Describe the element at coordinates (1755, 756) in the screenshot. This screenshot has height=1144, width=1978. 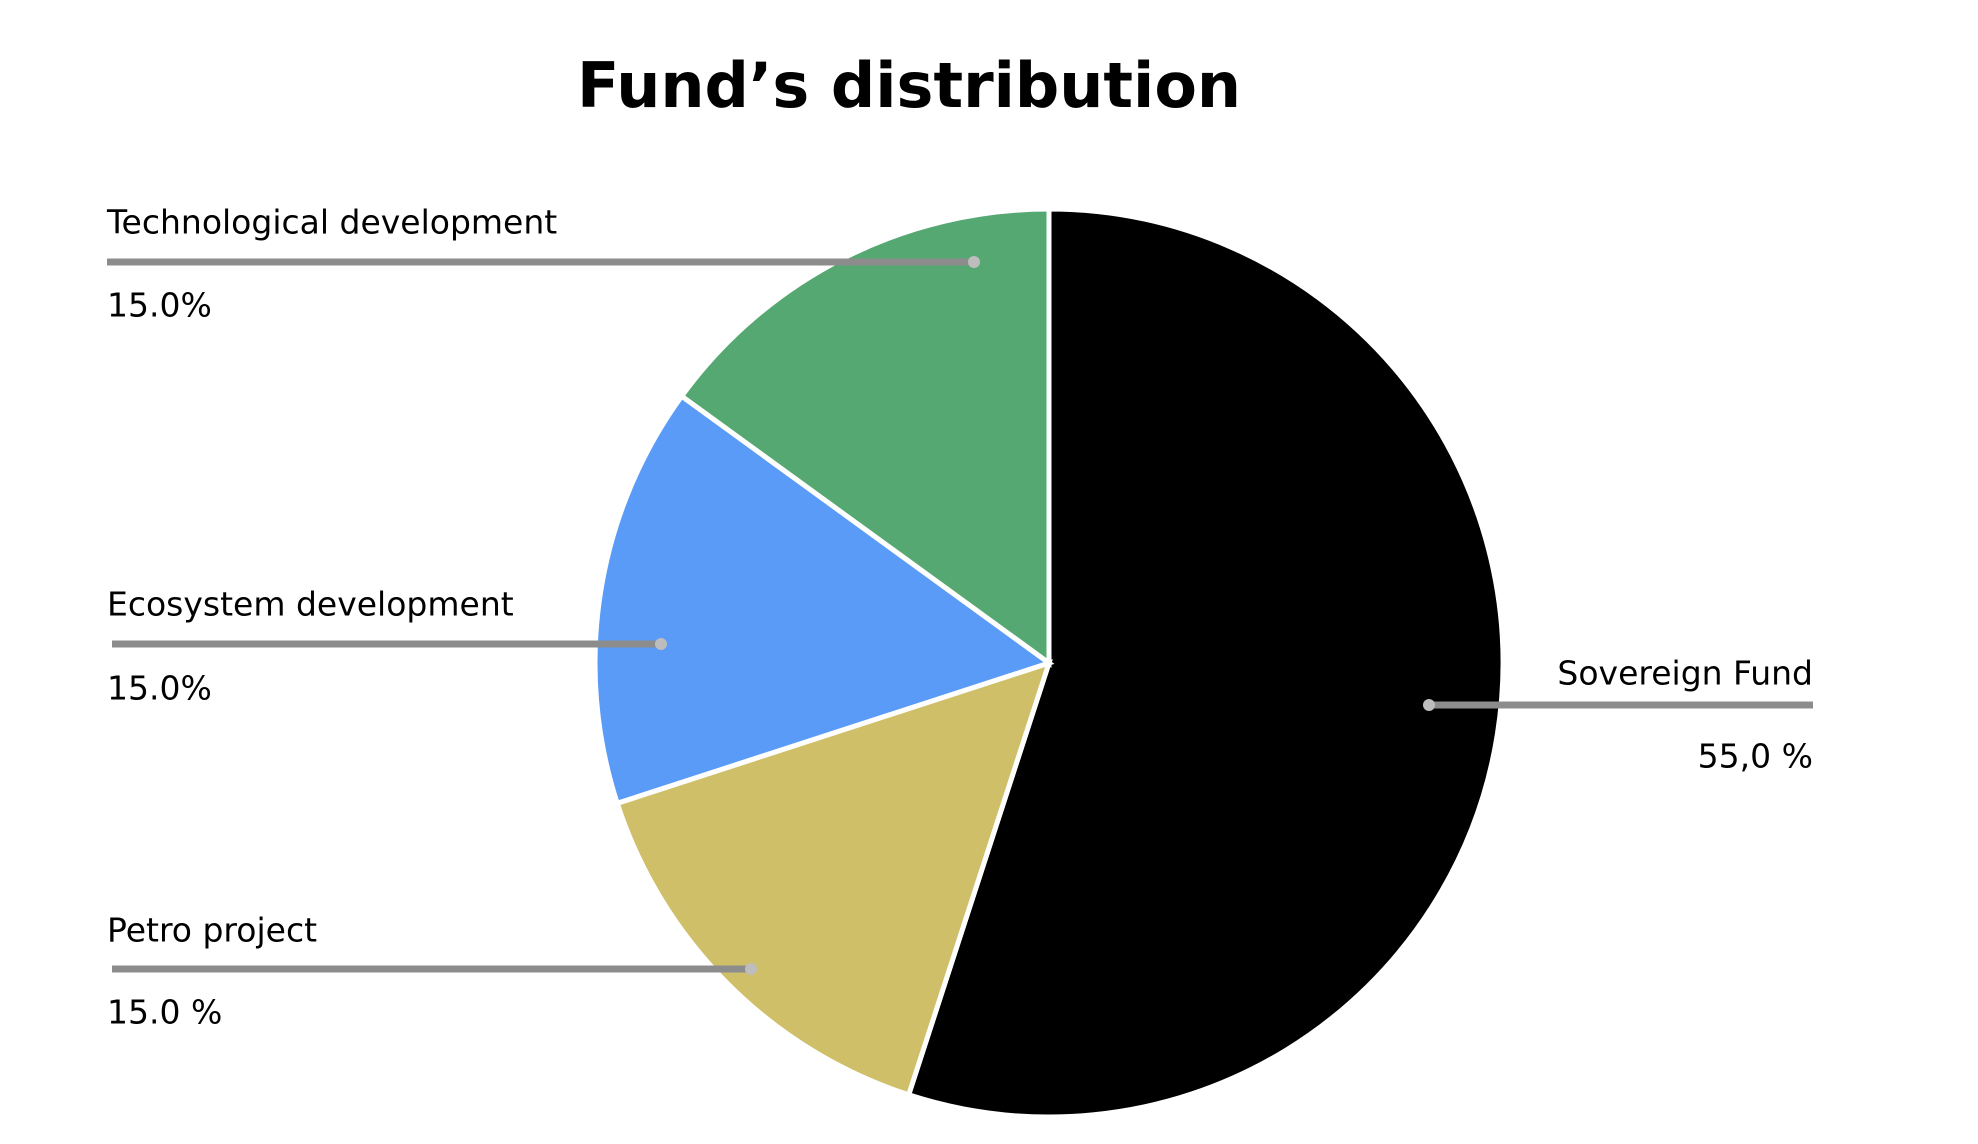
I see `value-label: 55,0 %` at that location.